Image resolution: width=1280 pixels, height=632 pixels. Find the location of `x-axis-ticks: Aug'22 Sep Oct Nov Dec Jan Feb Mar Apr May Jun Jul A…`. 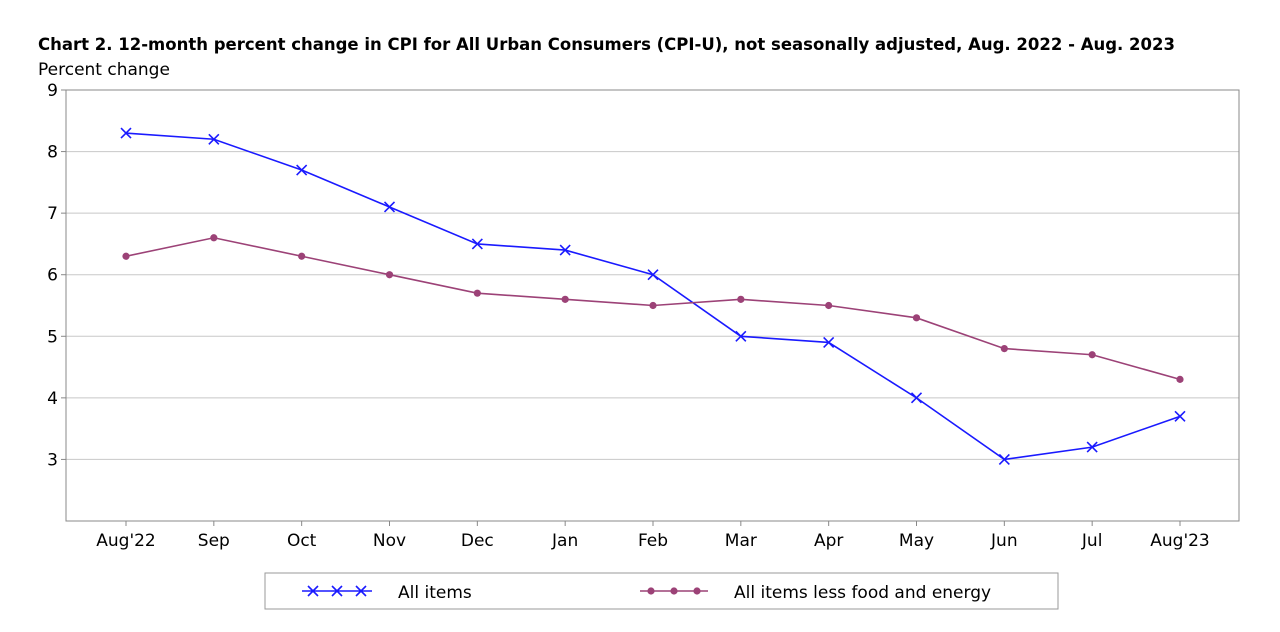

x-axis-ticks: Aug'22 Sep Oct Nov Dec Jan Feb Mar Apr May Jun Jul A… is located at coordinates (653, 536).